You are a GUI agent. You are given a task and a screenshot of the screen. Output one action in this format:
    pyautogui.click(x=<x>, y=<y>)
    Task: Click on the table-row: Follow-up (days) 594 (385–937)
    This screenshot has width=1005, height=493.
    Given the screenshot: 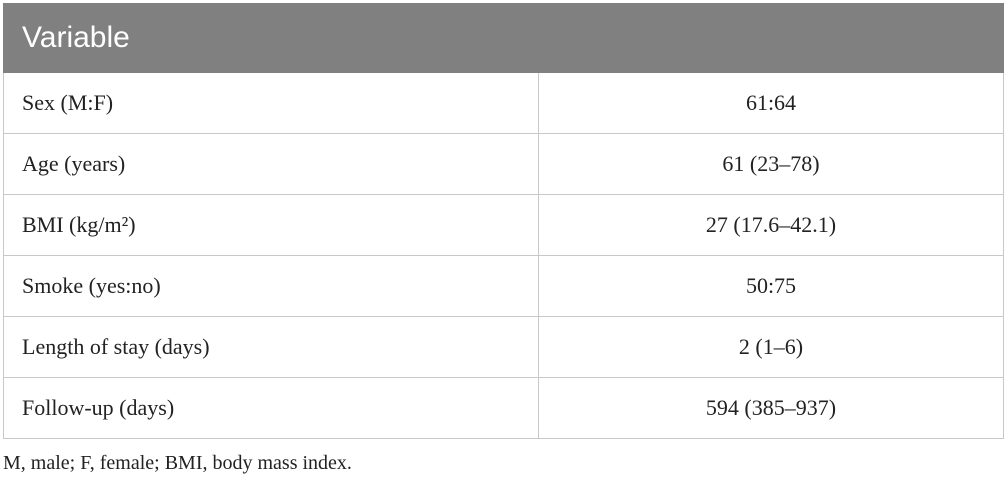 What is the action you would take?
    pyautogui.click(x=503, y=408)
    